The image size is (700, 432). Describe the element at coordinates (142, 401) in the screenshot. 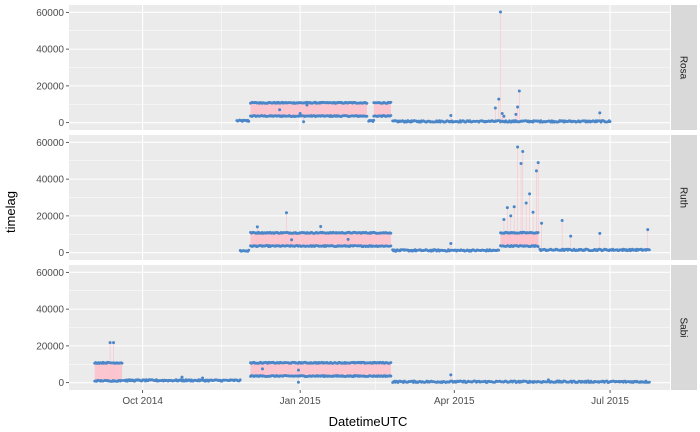

I see `x-tick-label: Oct 2014` at that location.